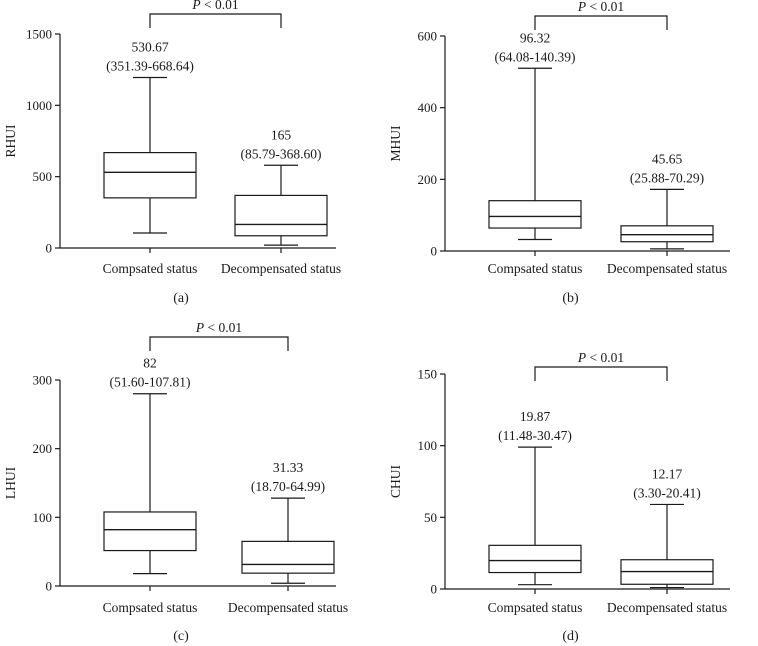  I want to click on median-label: 12.17, so click(667, 473).